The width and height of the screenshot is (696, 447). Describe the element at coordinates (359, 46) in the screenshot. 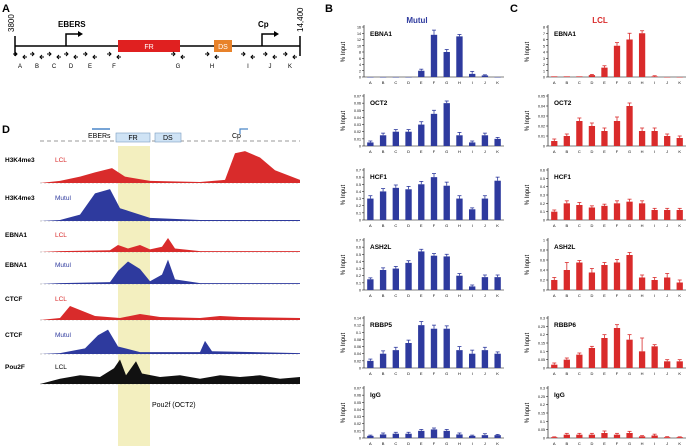

I see `y-tick-label: 10` at that location.